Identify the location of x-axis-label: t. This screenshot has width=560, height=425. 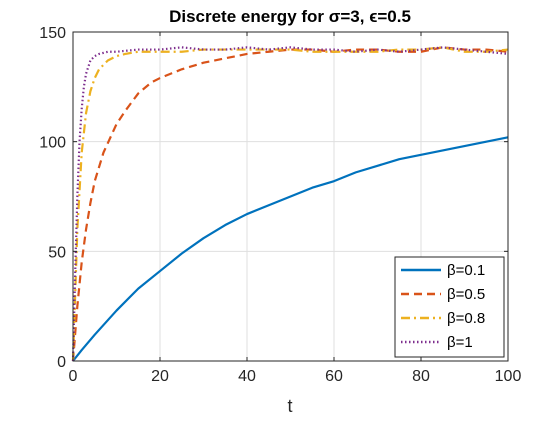
(289, 406).